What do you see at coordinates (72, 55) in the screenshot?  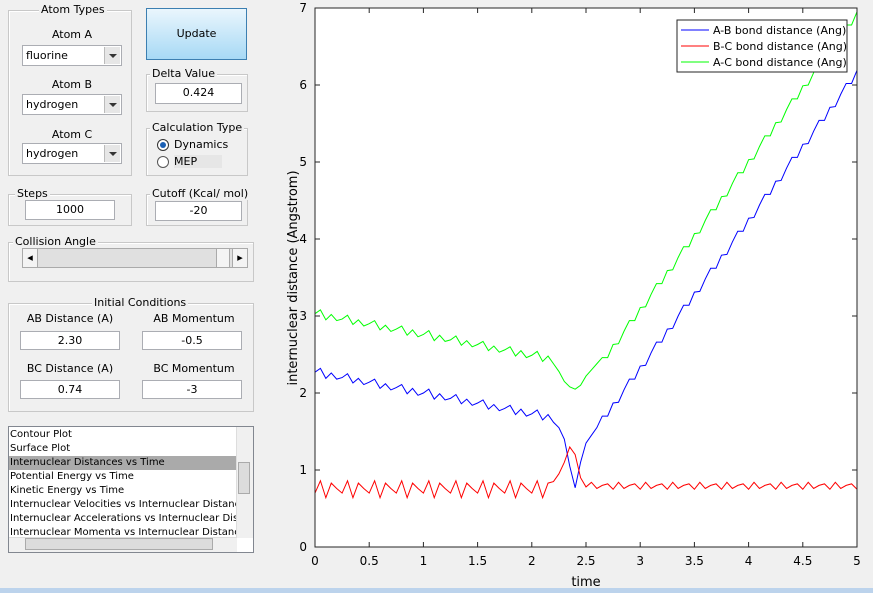 I see `atom-a-dropdown: fluorine` at bounding box center [72, 55].